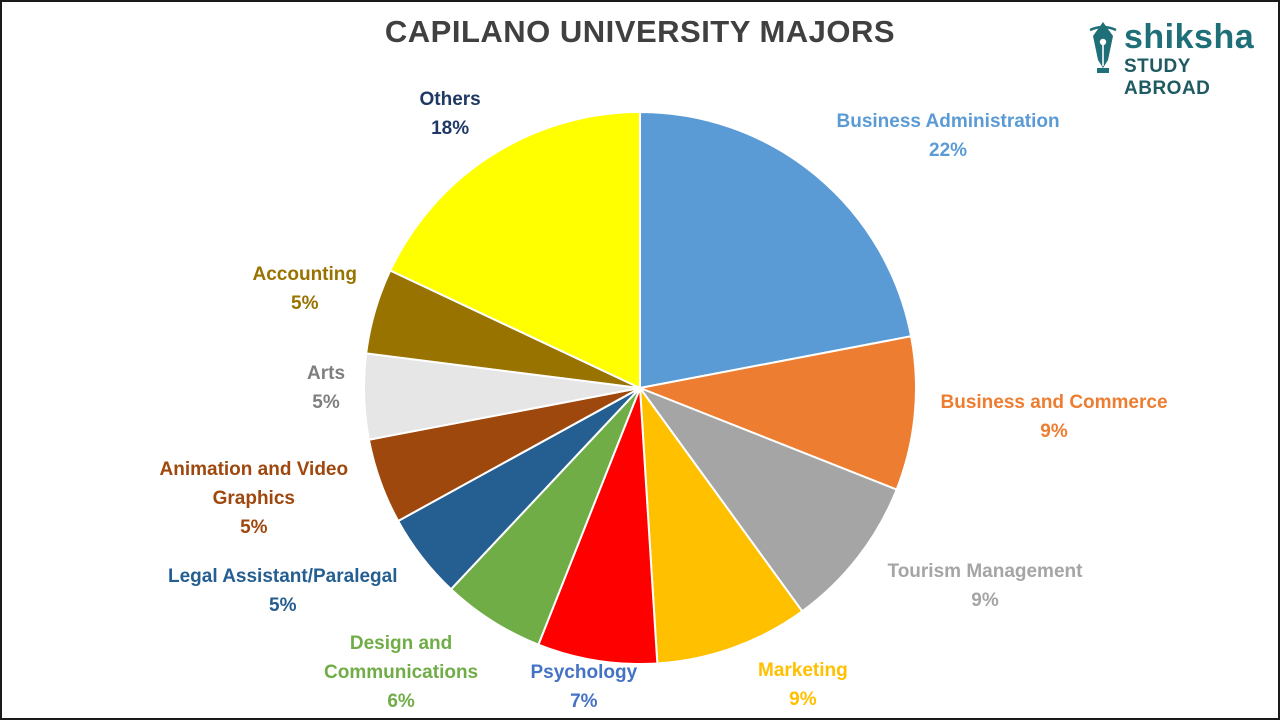 This screenshot has height=720, width=1280. Describe the element at coordinates (803, 685) in the screenshot. I see `slice-label-marketing: Marketing 9%` at that location.